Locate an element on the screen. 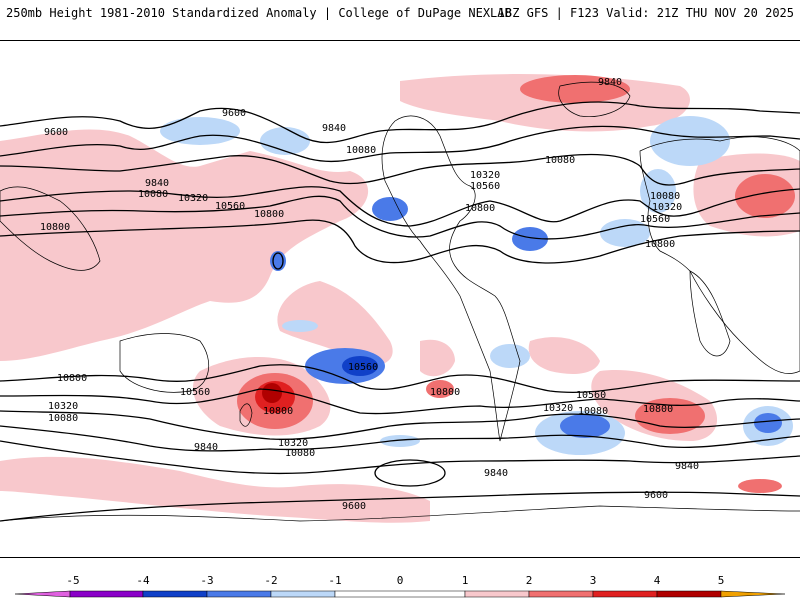 The width and height of the screenshot is (800, 604). colorbar-seg-neg5 is located at coordinates (42, 594).